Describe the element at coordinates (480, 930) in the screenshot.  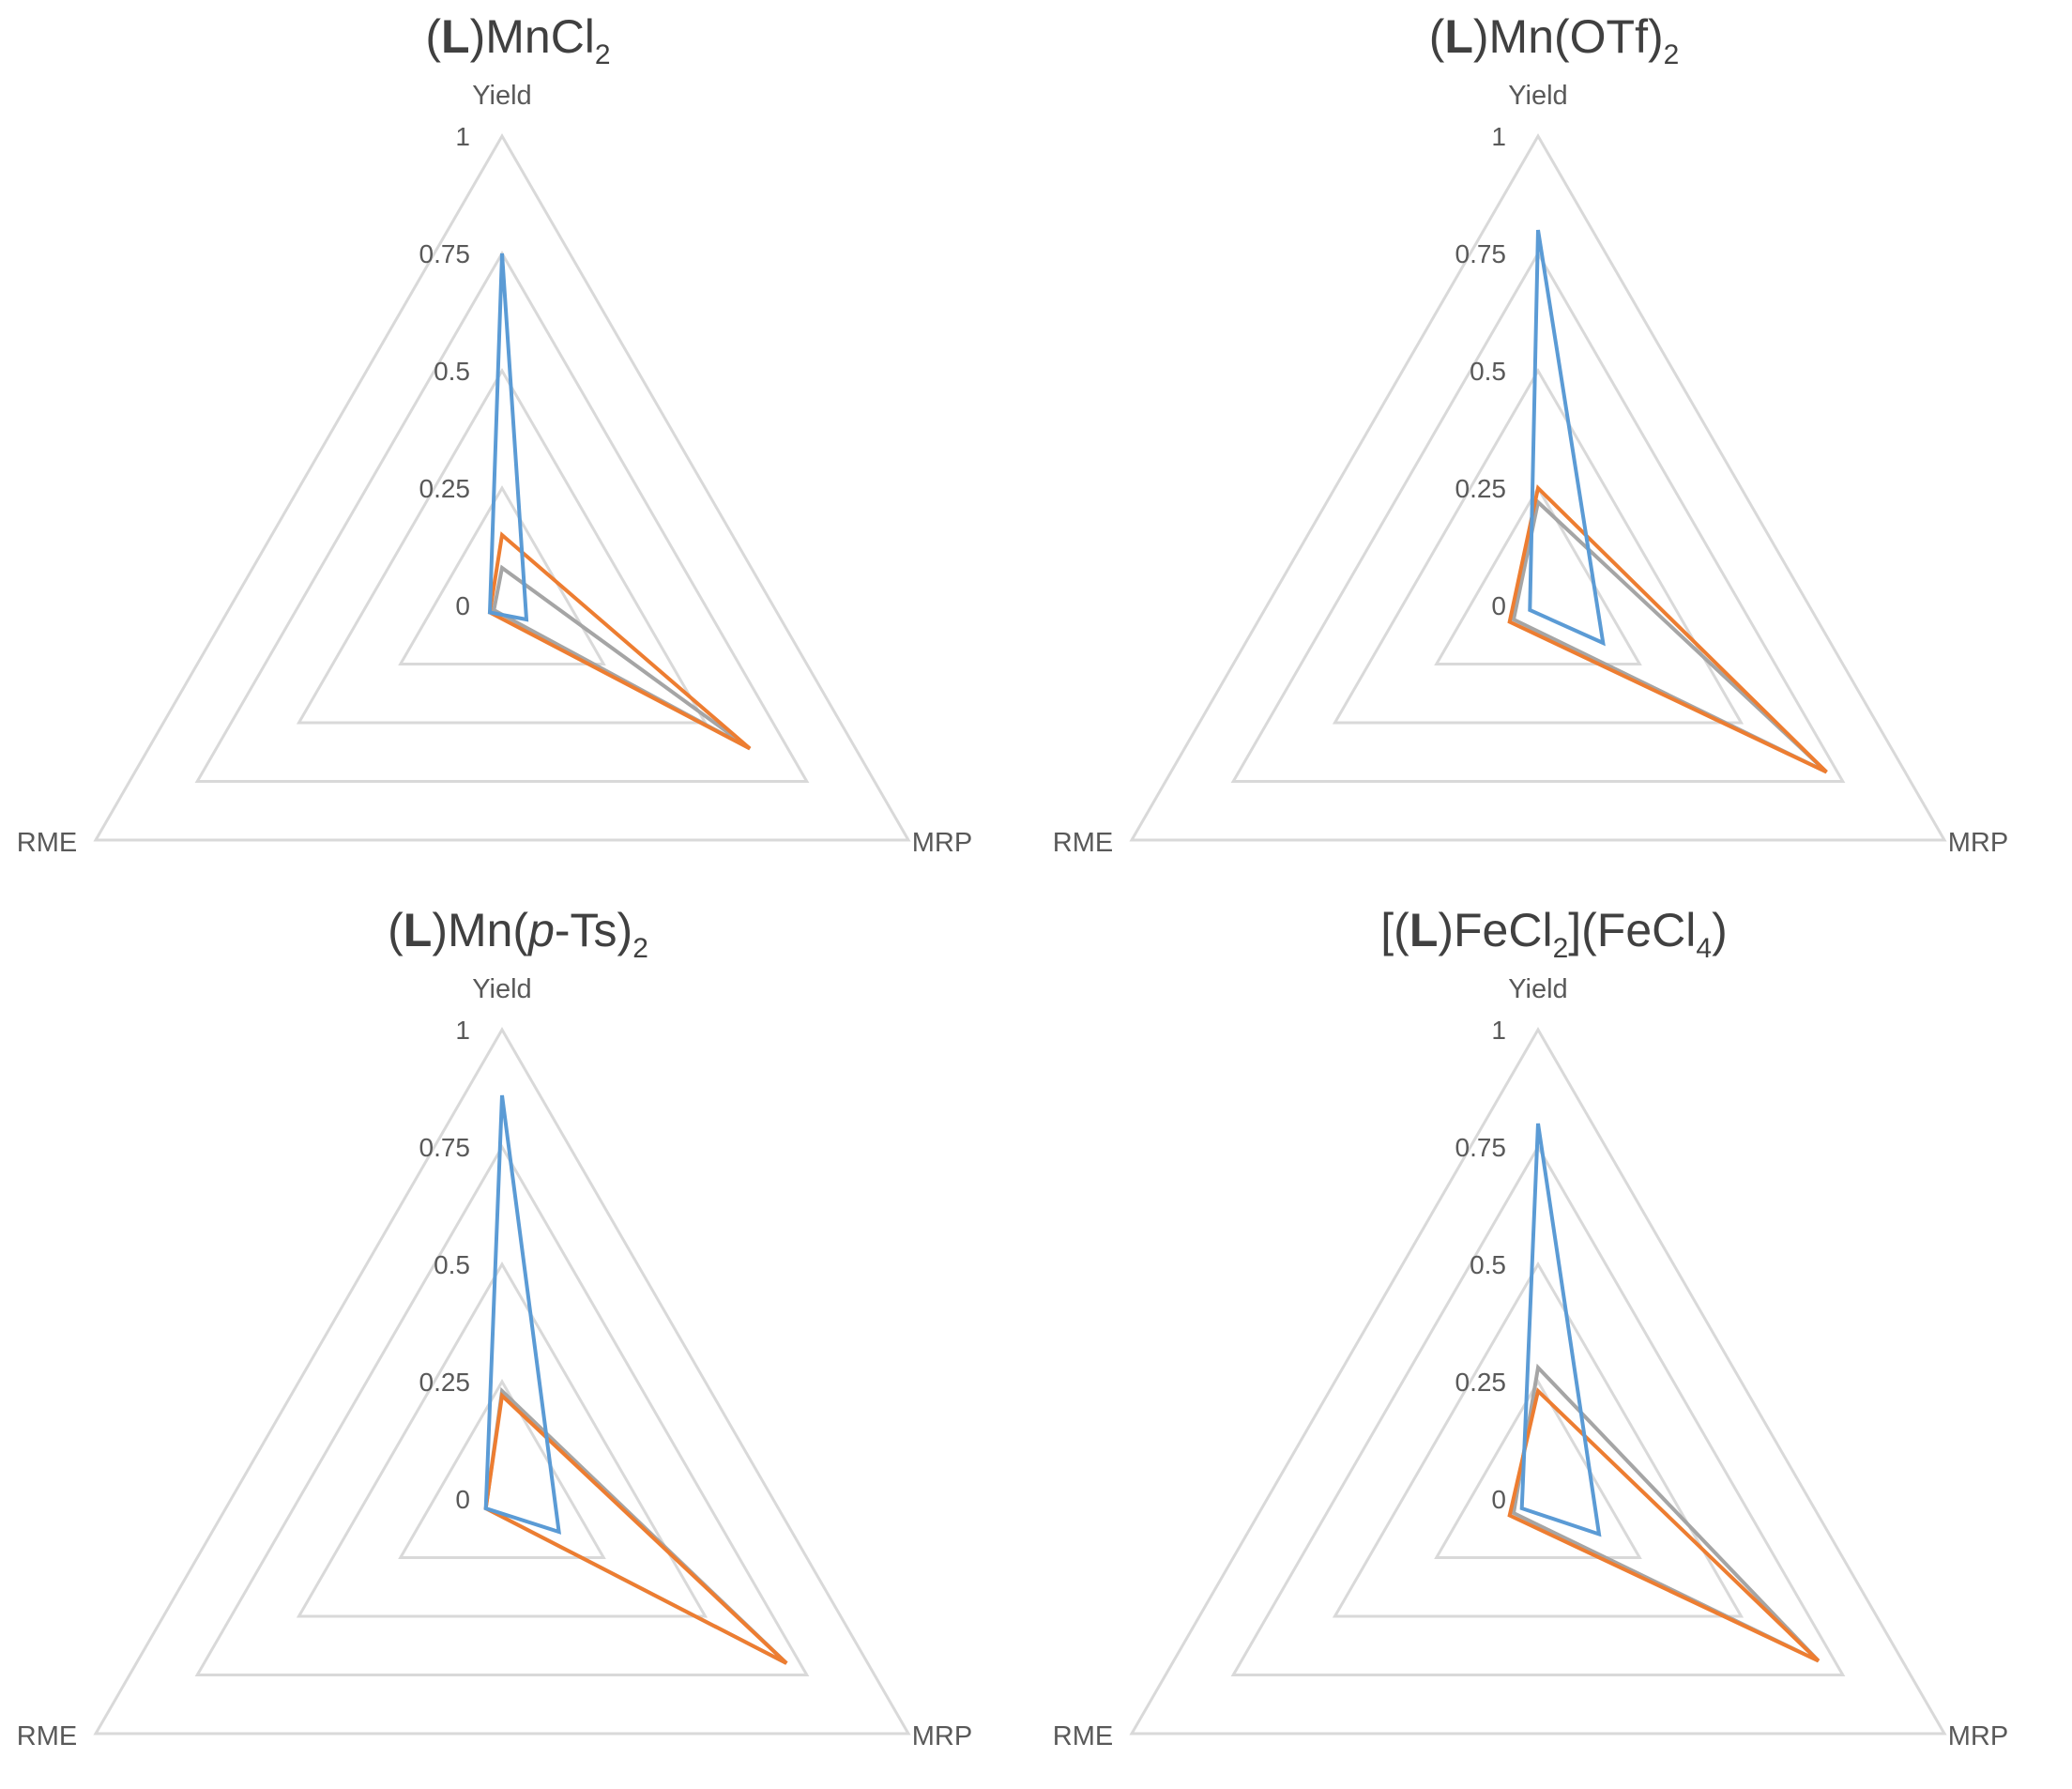
I see `chart-title-part: )Mn(` at that location.